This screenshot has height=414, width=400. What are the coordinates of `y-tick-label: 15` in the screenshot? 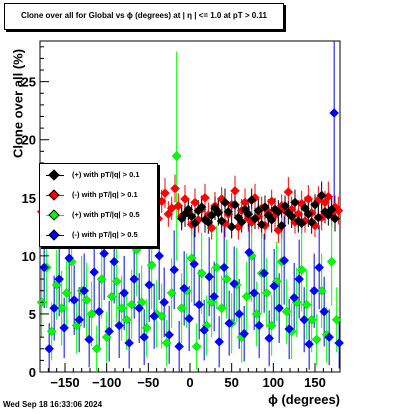 It's located at (29, 198).